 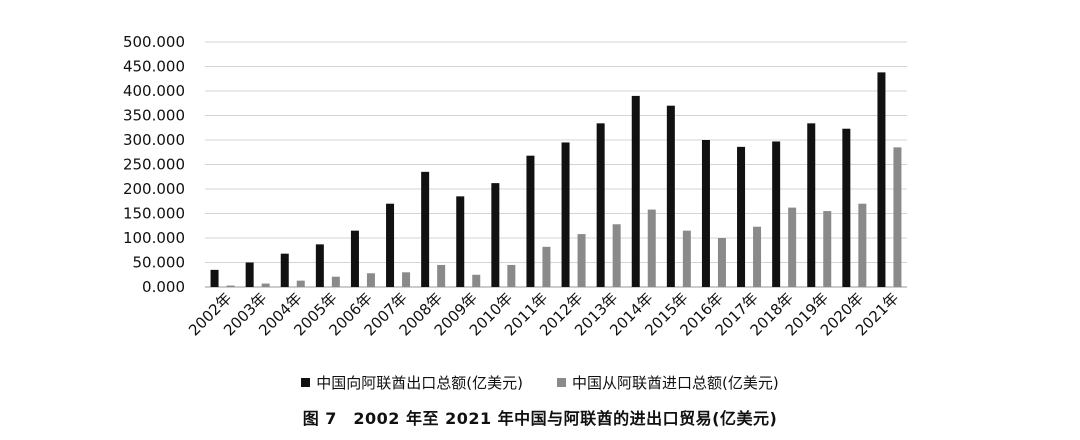 I want to click on y-tick-label: 200.000, so click(x=154, y=189).